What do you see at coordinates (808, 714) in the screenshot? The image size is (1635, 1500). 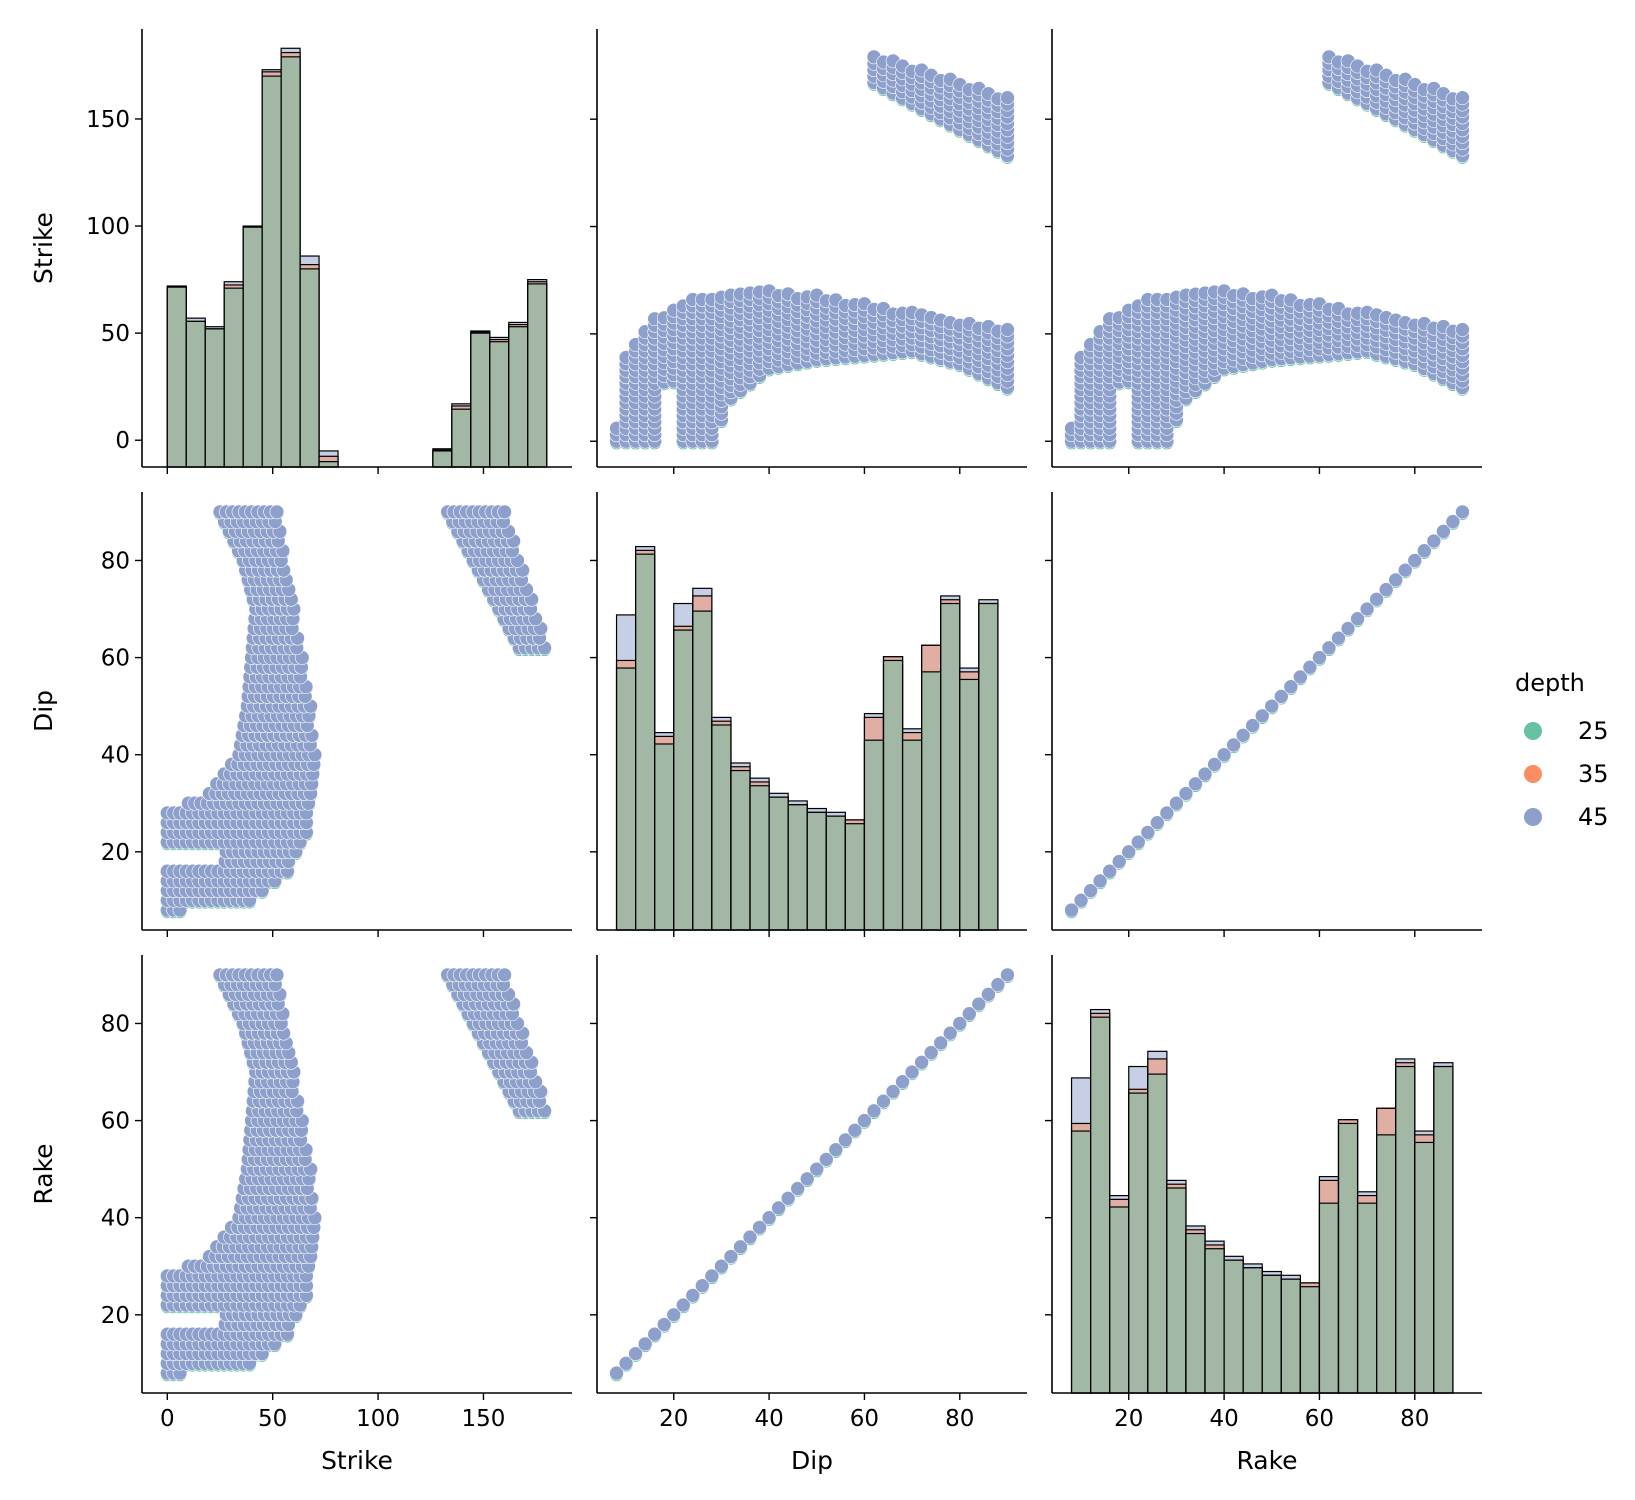 I see `panel-dip-vs-dip` at bounding box center [808, 714].